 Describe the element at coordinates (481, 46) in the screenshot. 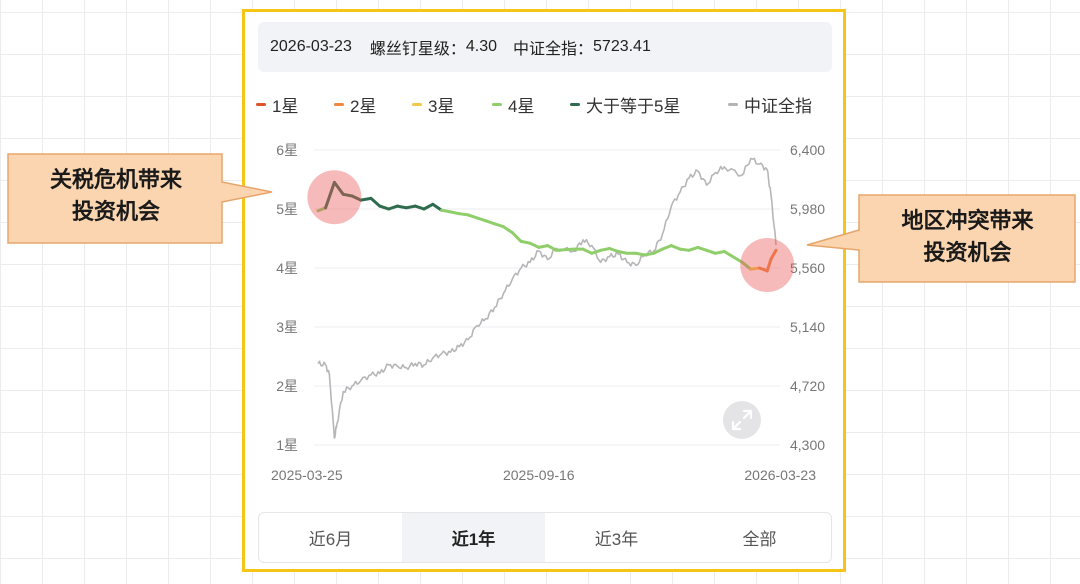

I see `tooltip-rating-value: 4.30` at that location.